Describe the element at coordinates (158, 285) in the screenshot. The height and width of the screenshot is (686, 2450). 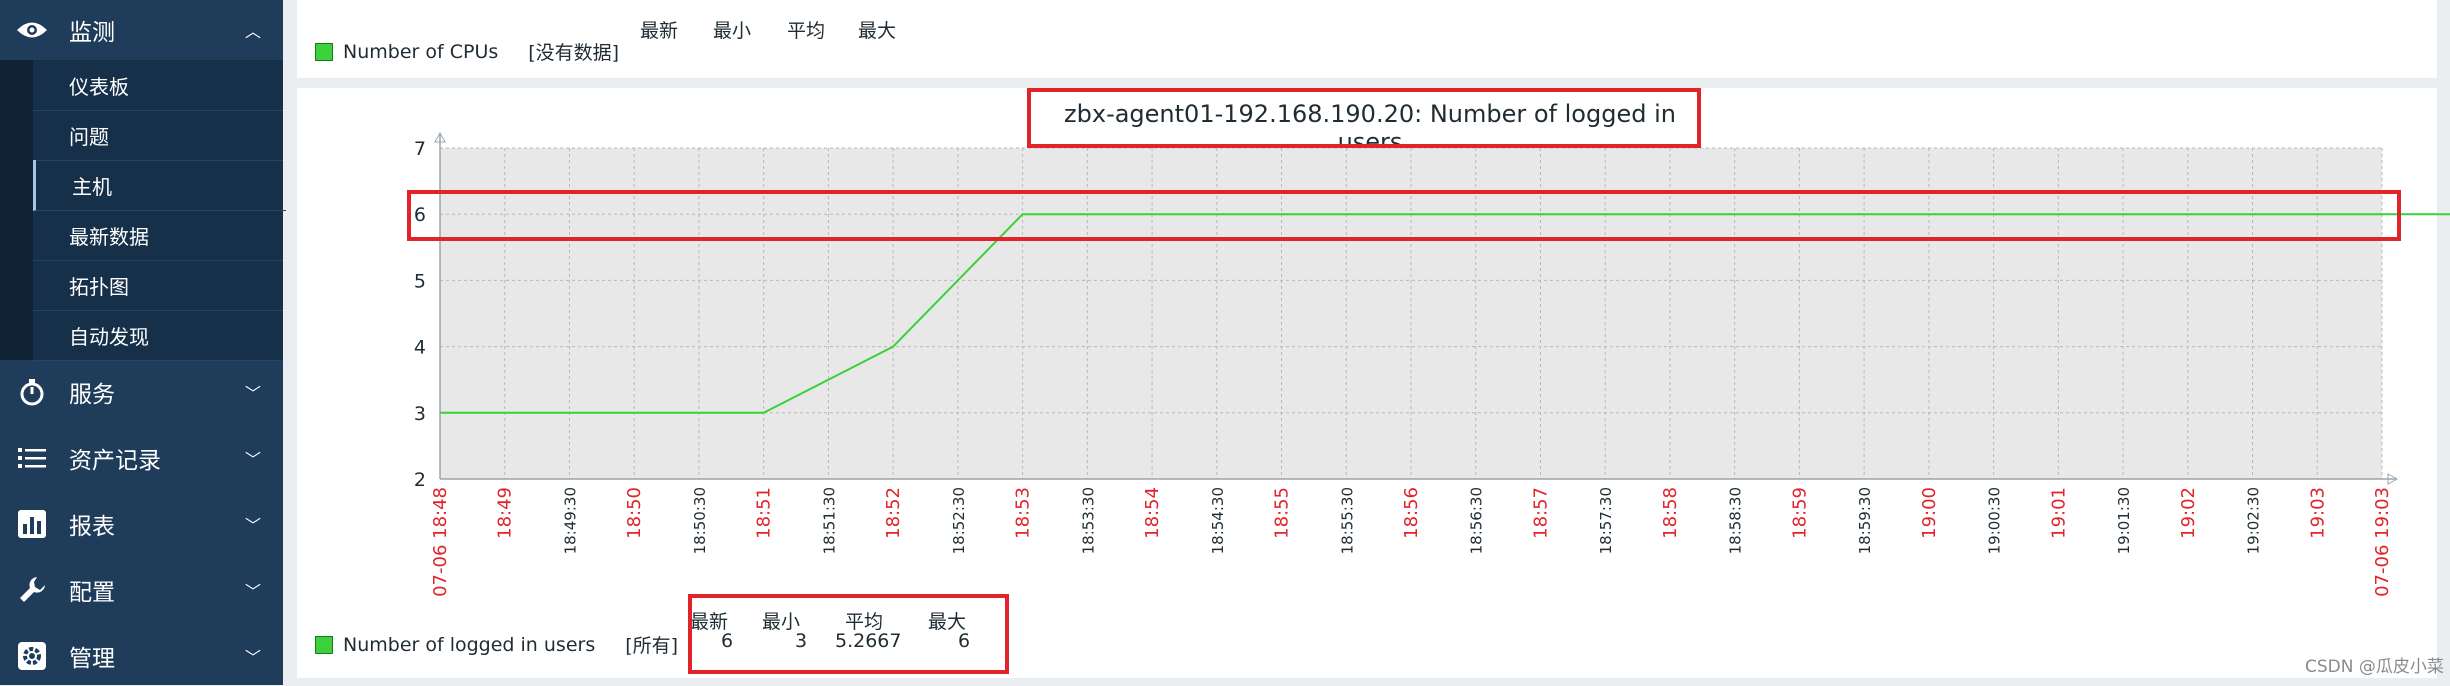
I see `submenu-item-maps: 拓扑图` at that location.